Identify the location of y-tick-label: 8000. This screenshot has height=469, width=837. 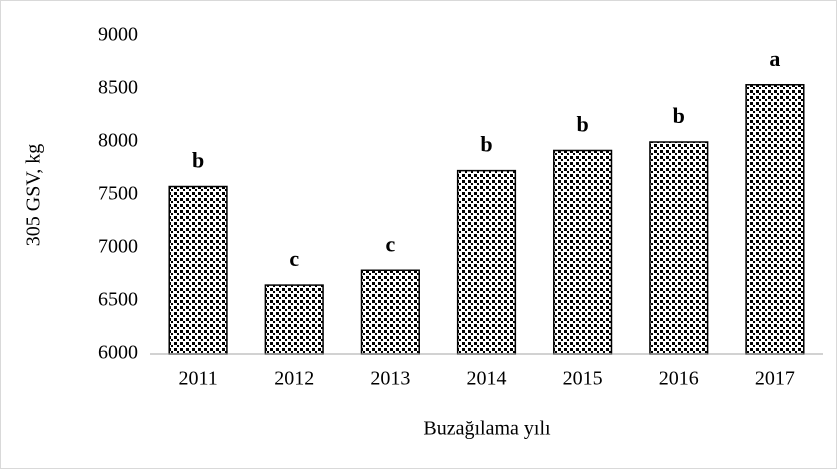
(118, 141).